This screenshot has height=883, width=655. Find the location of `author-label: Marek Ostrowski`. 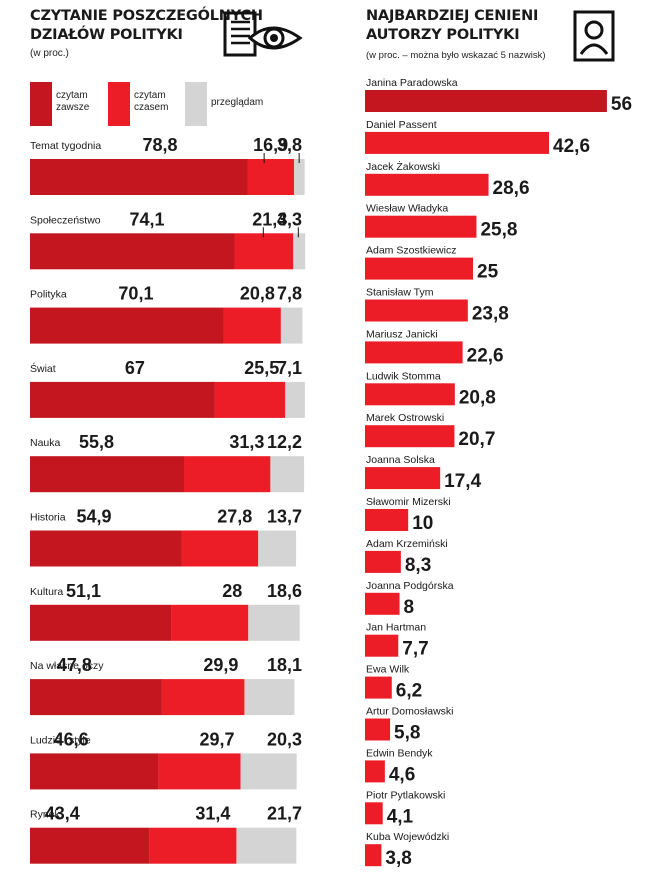

author-label: Marek Ostrowski is located at coordinates (405, 418).